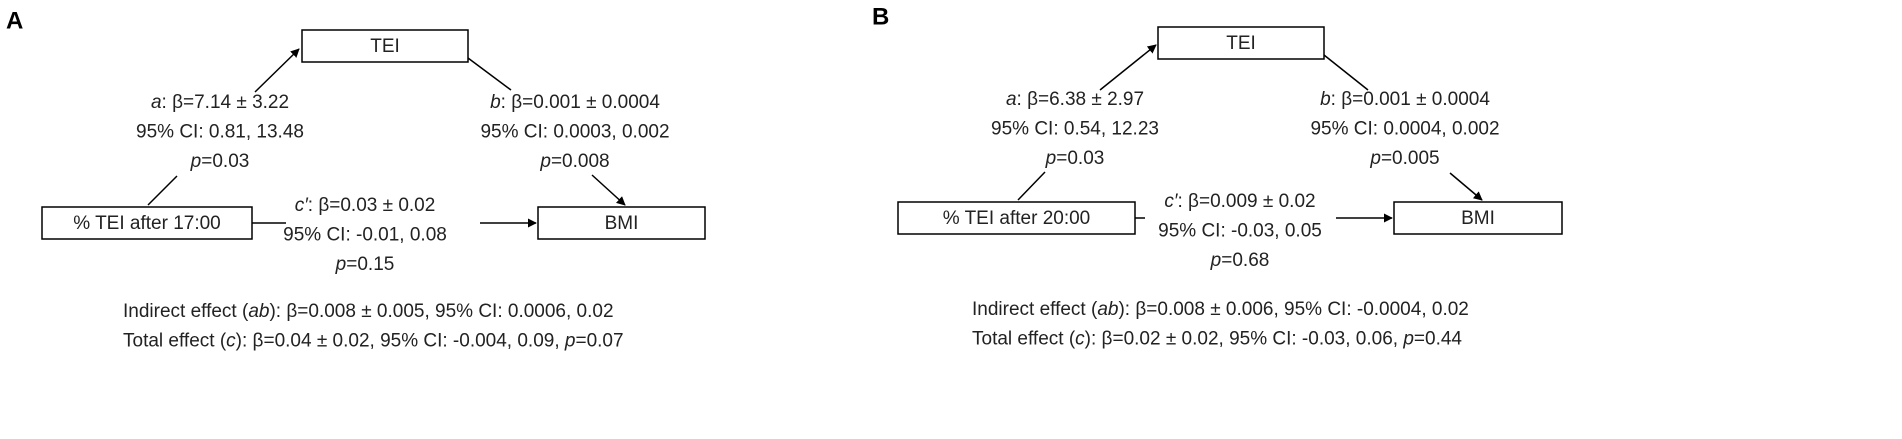 The image size is (1902, 439). I want to click on b-path-line-segment: 95% CI: 0.0003, 0.002, so click(574, 132).